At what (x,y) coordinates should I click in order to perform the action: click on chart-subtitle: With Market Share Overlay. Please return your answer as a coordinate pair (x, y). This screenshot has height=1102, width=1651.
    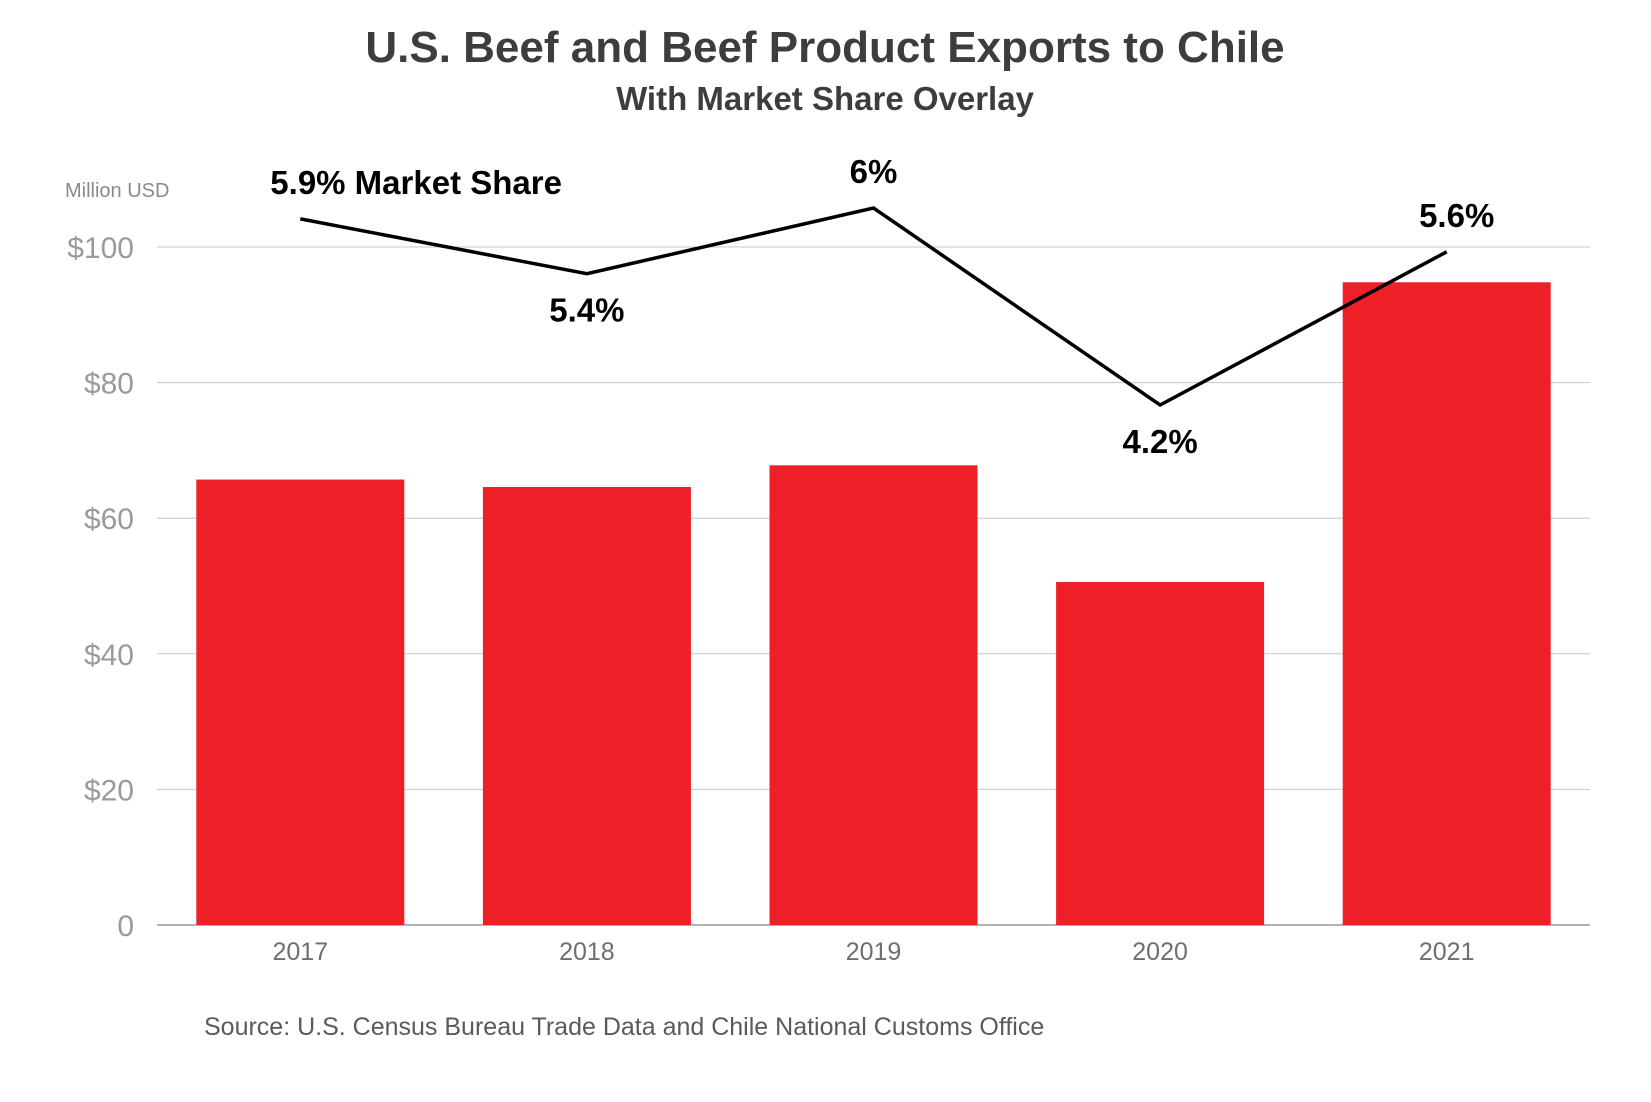
    Looking at the image, I should click on (825, 98).